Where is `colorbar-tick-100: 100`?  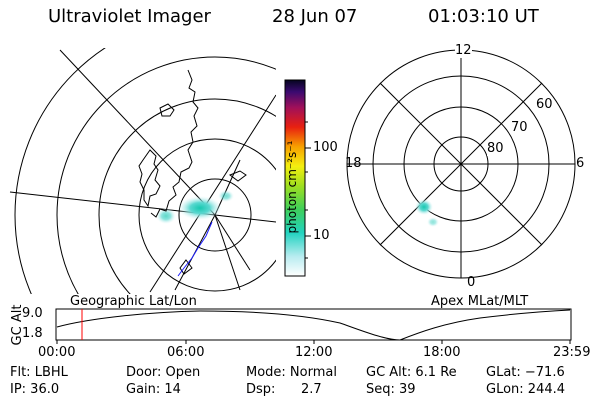 colorbar-tick-100: 100 is located at coordinates (325, 147).